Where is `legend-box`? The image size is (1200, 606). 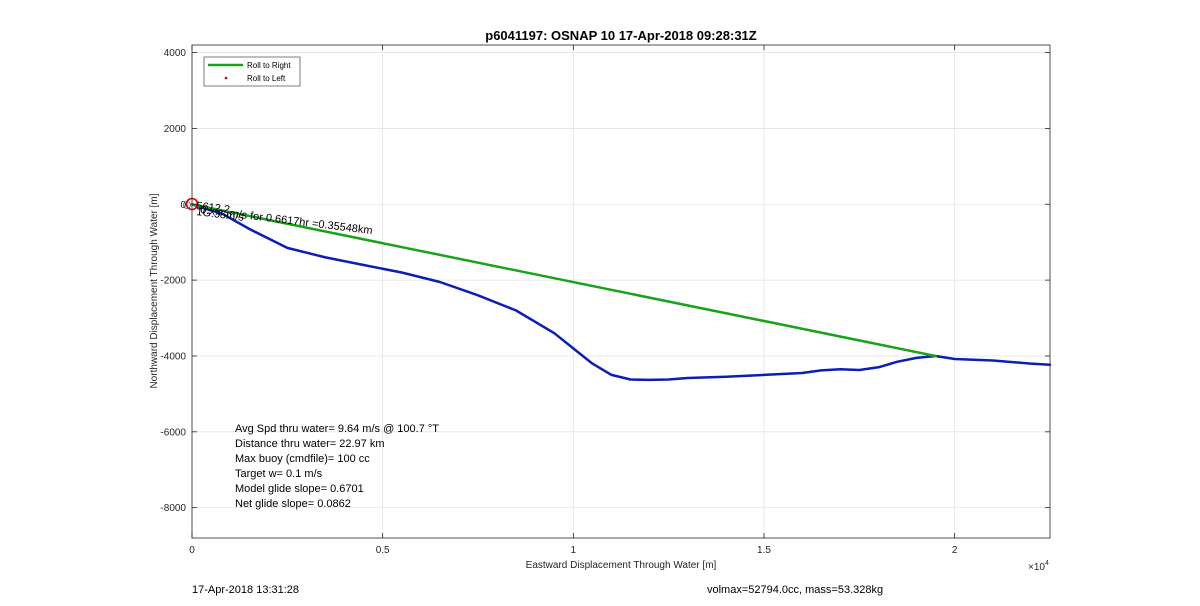
legend-box is located at coordinates (252, 71).